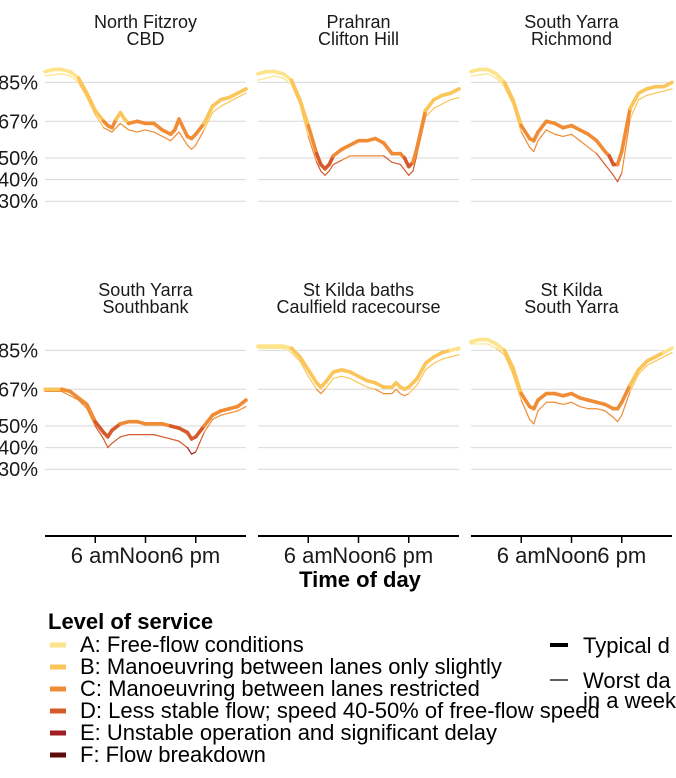 The width and height of the screenshot is (676, 778). I want to click on panel-title-to: CBD, so click(145, 39).